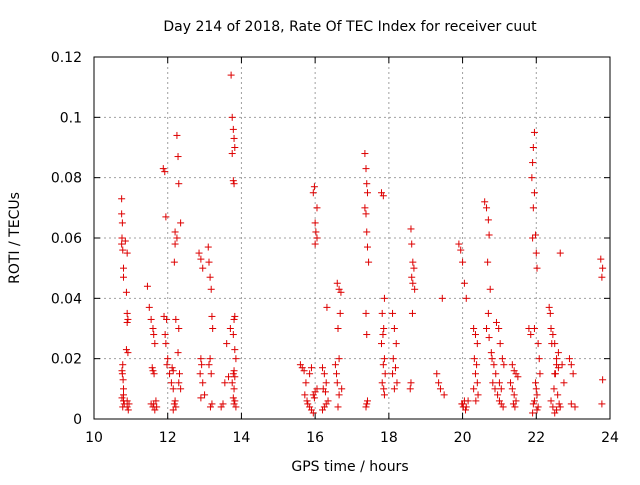  Describe the element at coordinates (71, 118) in the screenshot. I see `y-tick-label: 0.1` at that location.